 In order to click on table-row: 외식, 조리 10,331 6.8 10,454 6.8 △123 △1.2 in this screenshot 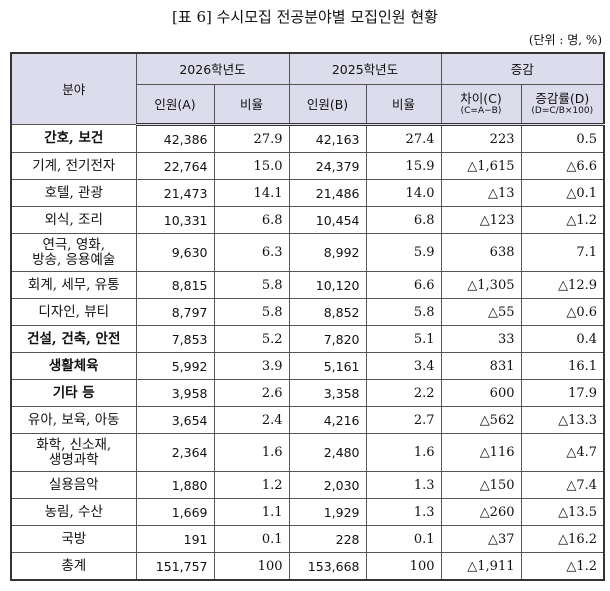, I will do `click(307, 220)`.